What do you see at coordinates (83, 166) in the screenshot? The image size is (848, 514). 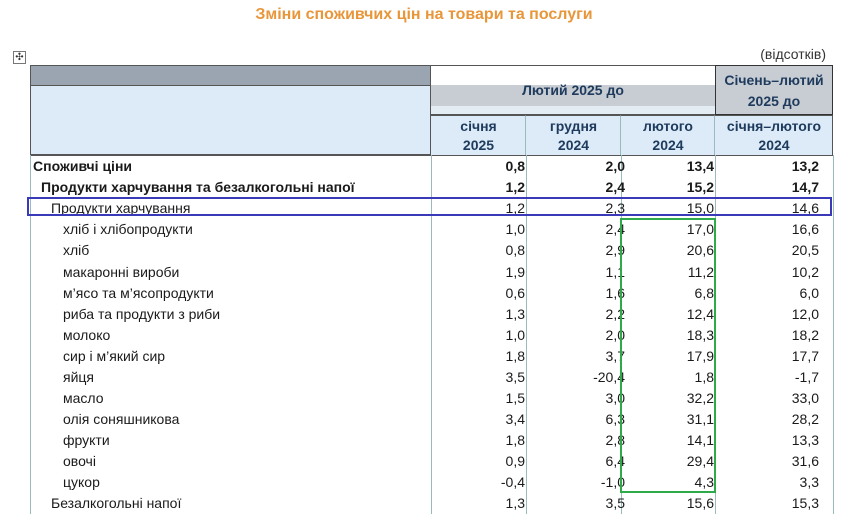 I see `row-label: Споживчі ціни` at bounding box center [83, 166].